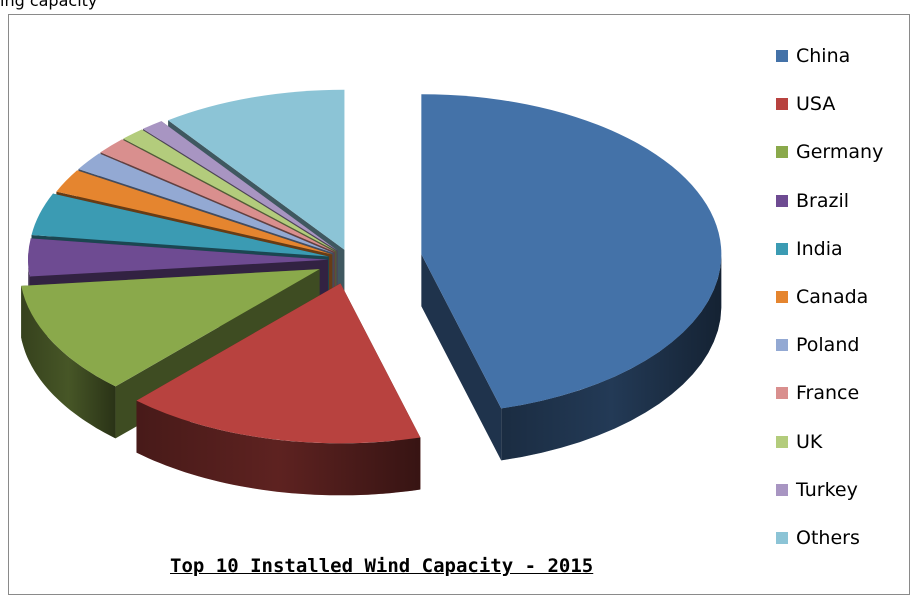  I want to click on legend-item-brazil: Brazil, so click(812, 201).